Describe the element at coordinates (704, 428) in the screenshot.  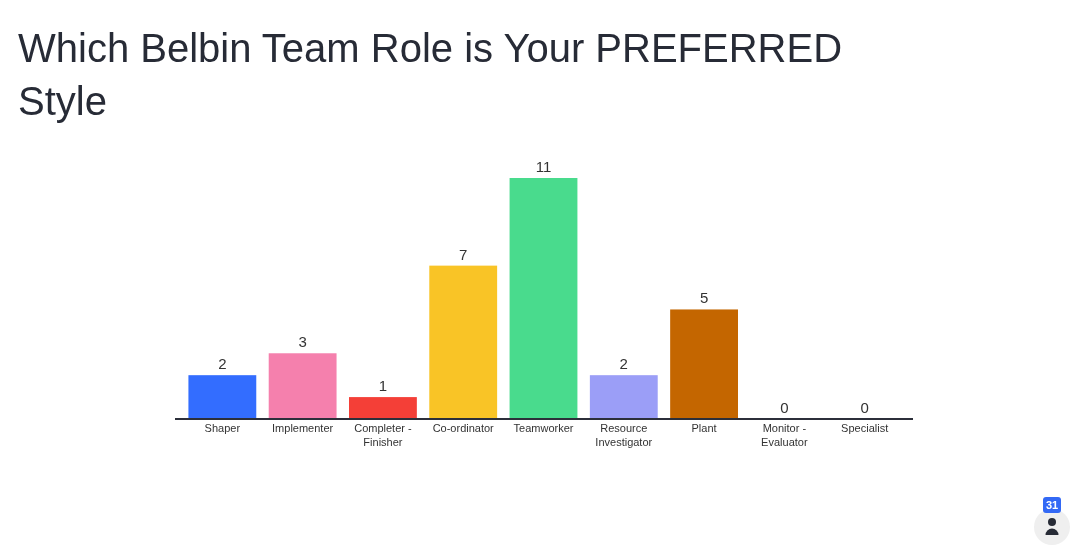
I see `x-tick-label: Plant` at that location.